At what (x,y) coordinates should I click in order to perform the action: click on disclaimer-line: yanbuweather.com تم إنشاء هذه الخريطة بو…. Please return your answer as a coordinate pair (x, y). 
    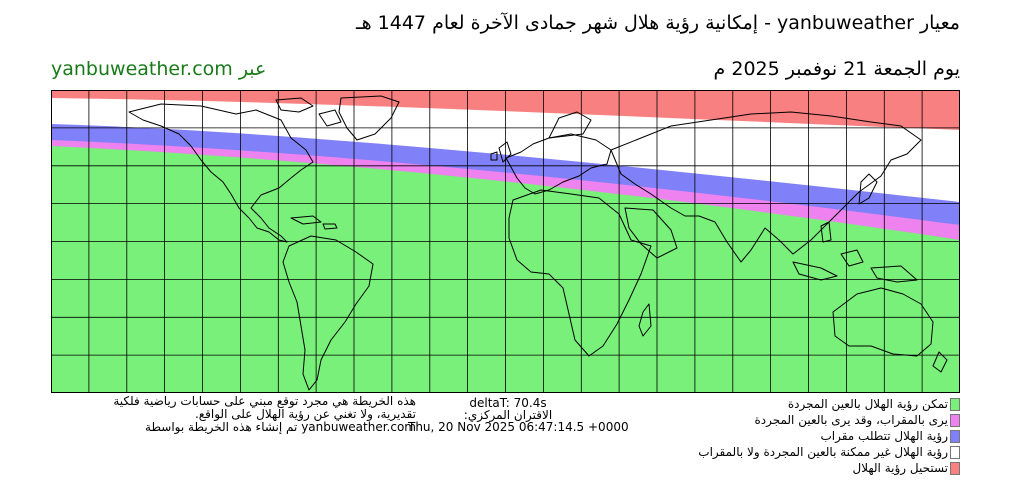
    Looking at the image, I should click on (280, 427).